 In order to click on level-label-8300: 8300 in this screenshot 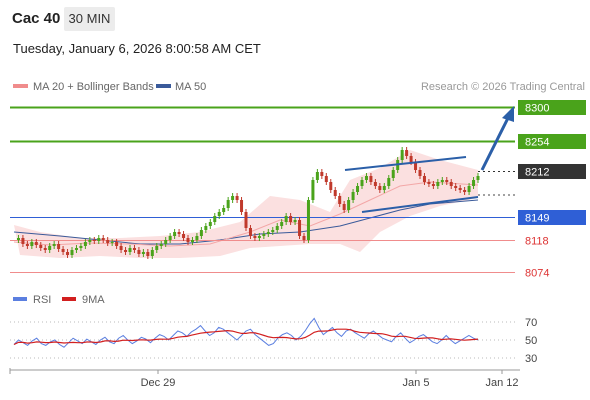, I will do `click(537, 109)`.